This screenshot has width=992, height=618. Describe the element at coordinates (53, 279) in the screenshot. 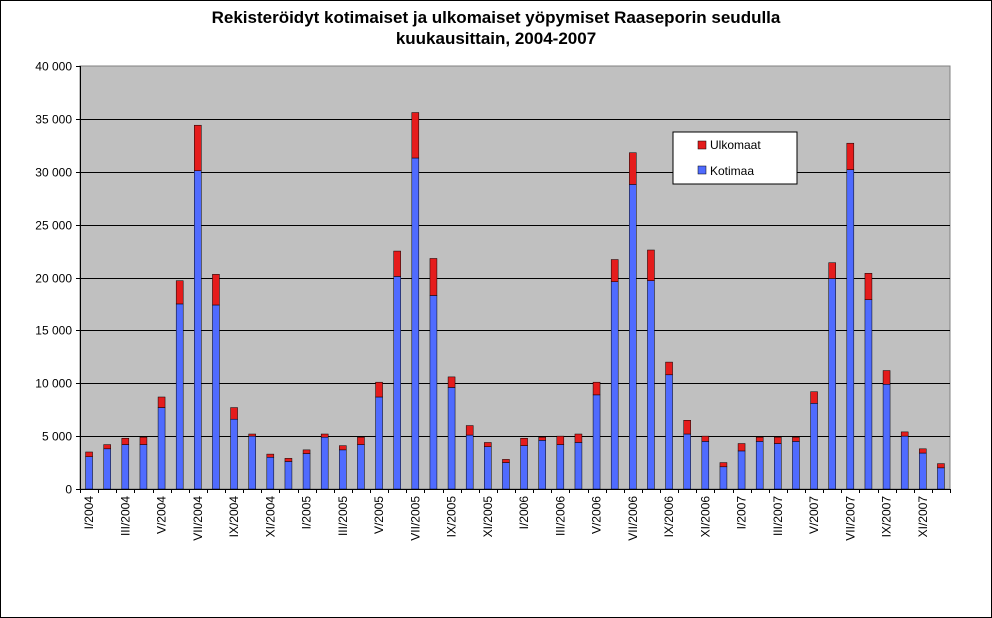

I see `y-tick-label: 20 000` at that location.